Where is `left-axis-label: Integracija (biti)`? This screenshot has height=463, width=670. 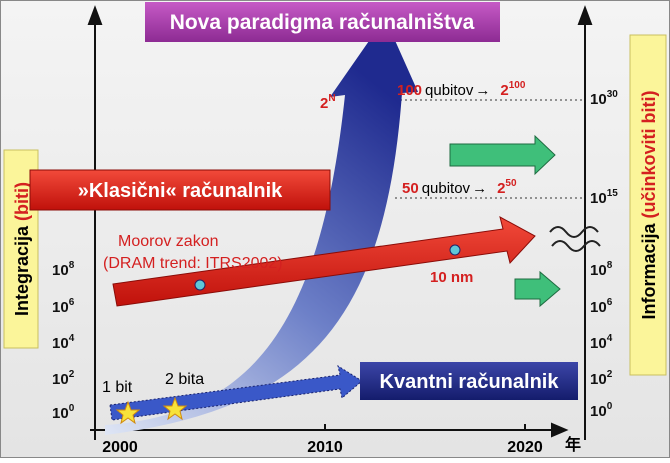 left-axis-label: Integracija (biti) is located at coordinates (22, 249).